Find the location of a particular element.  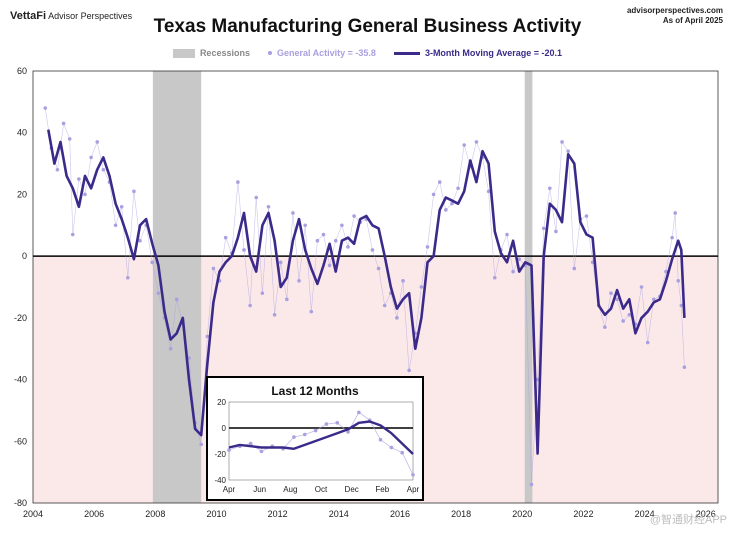

inset-box is located at coordinates (315, 438).